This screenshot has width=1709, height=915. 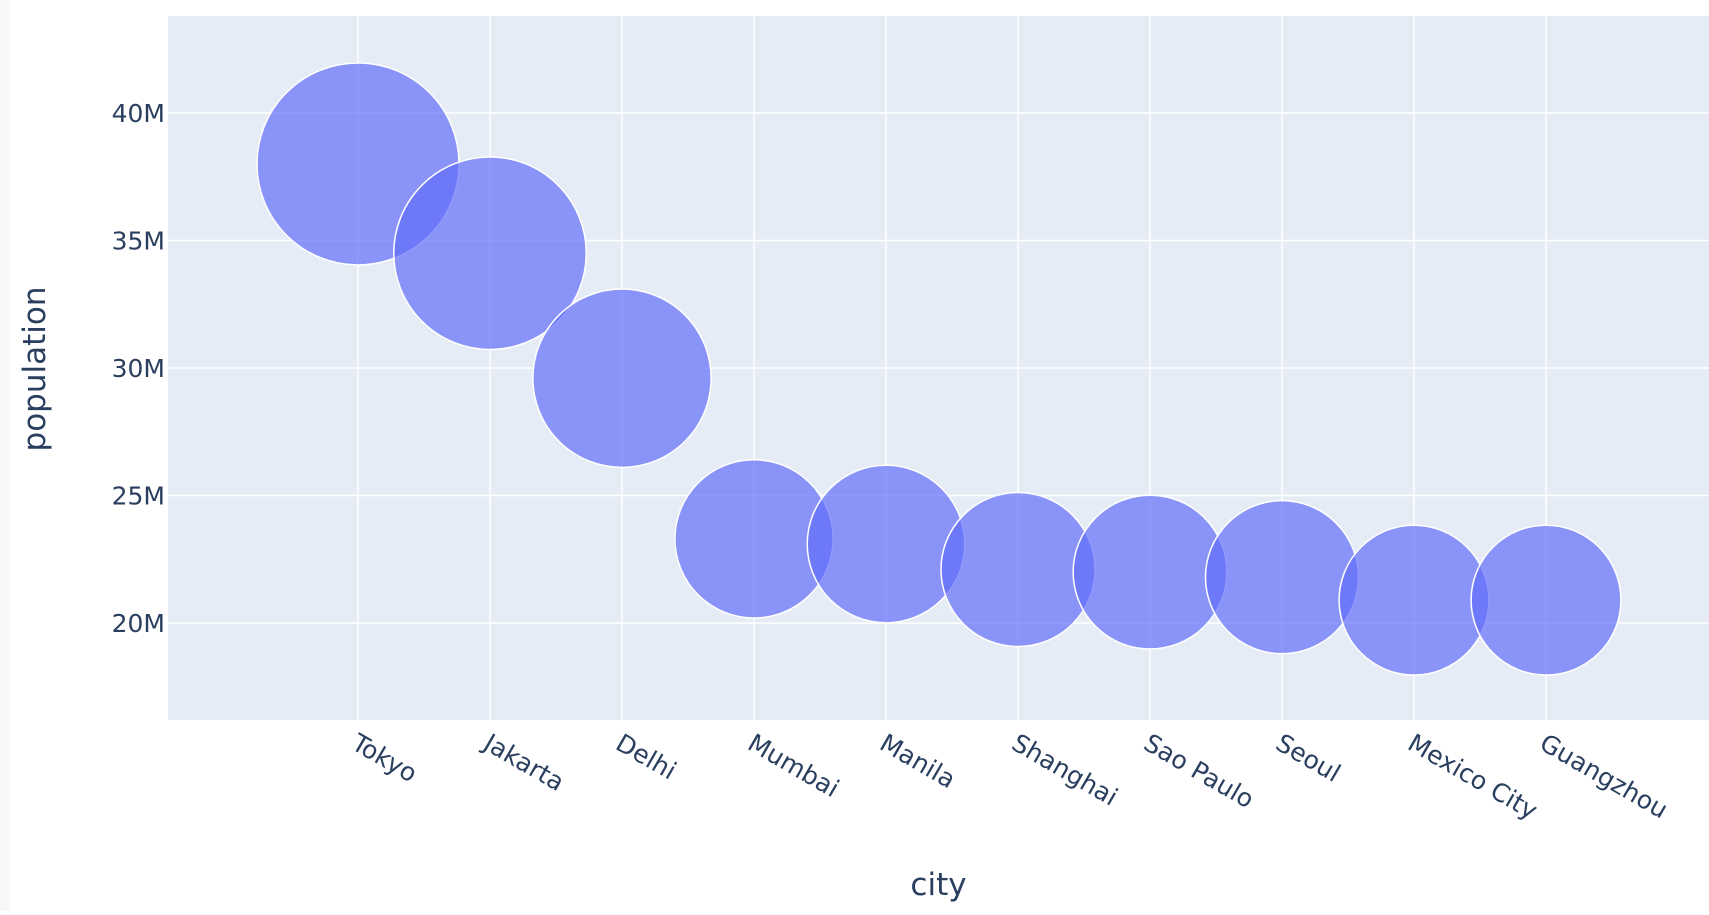 I want to click on x-tick-label: Jakarta, so click(x=523, y=762).